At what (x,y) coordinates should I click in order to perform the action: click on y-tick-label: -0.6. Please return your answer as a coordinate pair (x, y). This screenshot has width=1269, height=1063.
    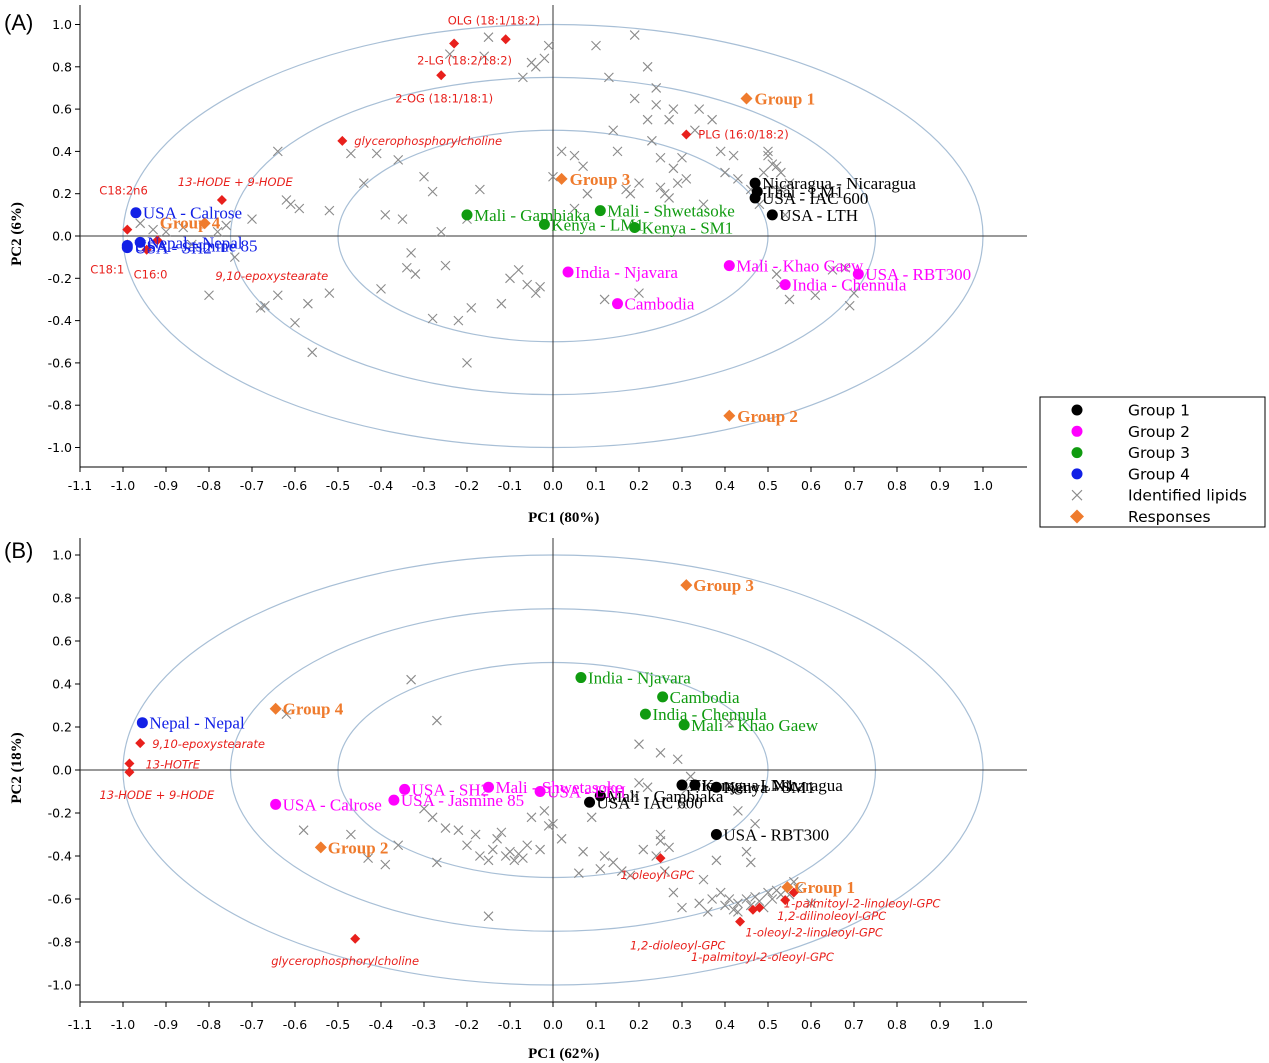
    Looking at the image, I should click on (60, 899).